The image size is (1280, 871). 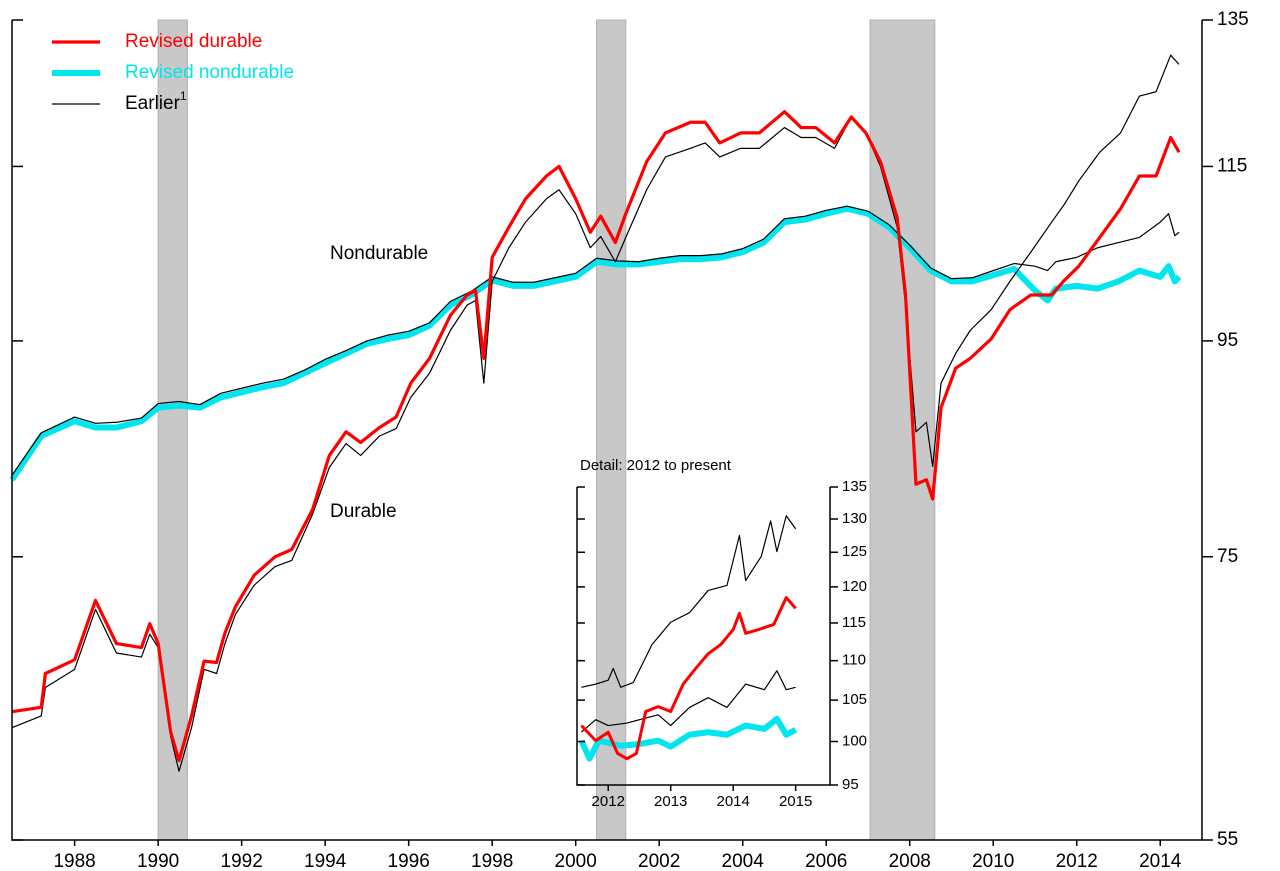 I want to click on x-tick-label: 2010, so click(x=993, y=861).